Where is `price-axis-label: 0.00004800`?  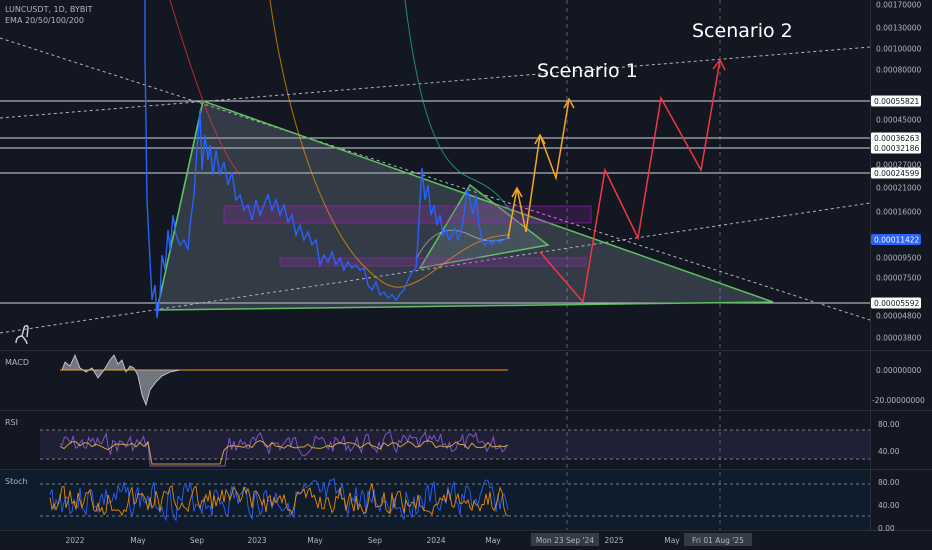
price-axis-label: 0.00004800 is located at coordinates (899, 316).